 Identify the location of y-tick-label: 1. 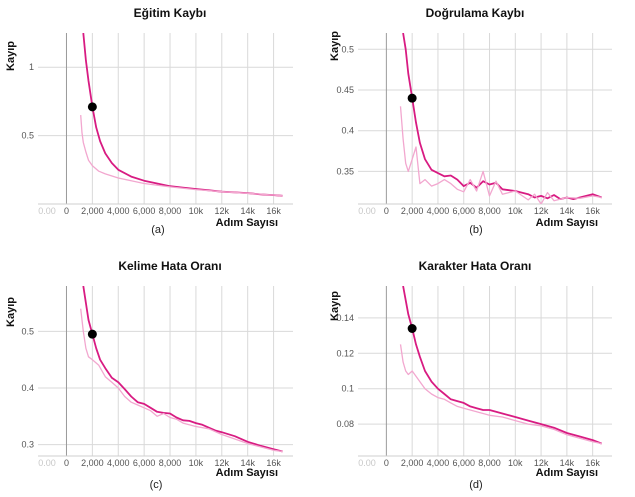
(31, 67).